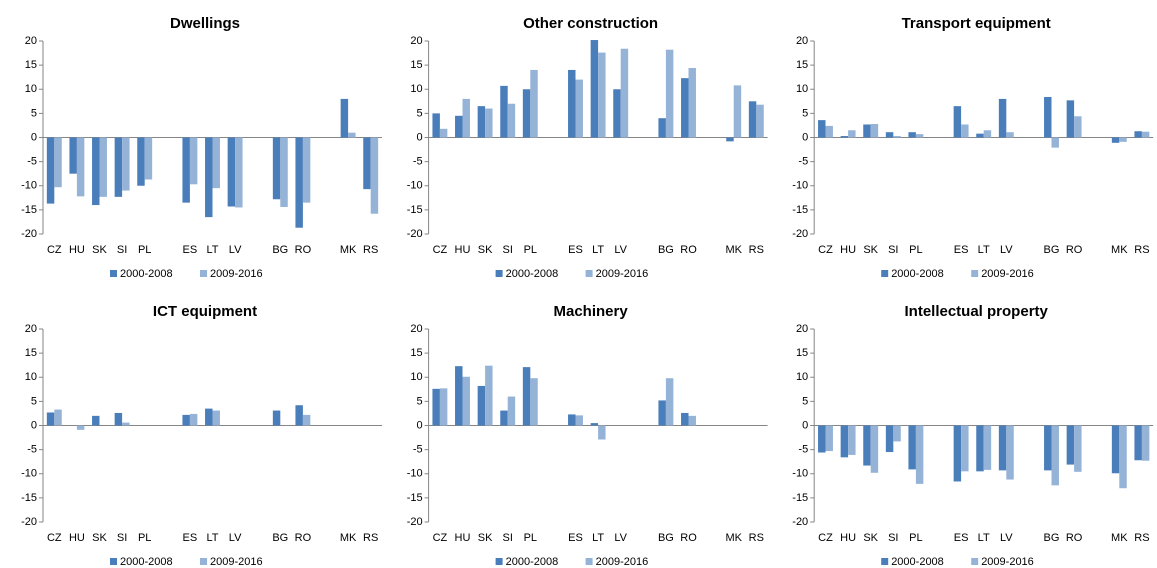  Describe the element at coordinates (805, 113) in the screenshot. I see `y-tick-label: 5` at that location.